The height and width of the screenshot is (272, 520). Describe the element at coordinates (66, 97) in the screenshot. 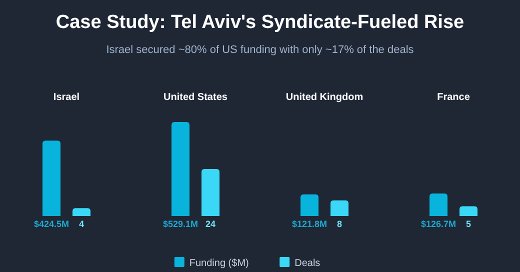

I see `x-tick-label: Israel` at that location.